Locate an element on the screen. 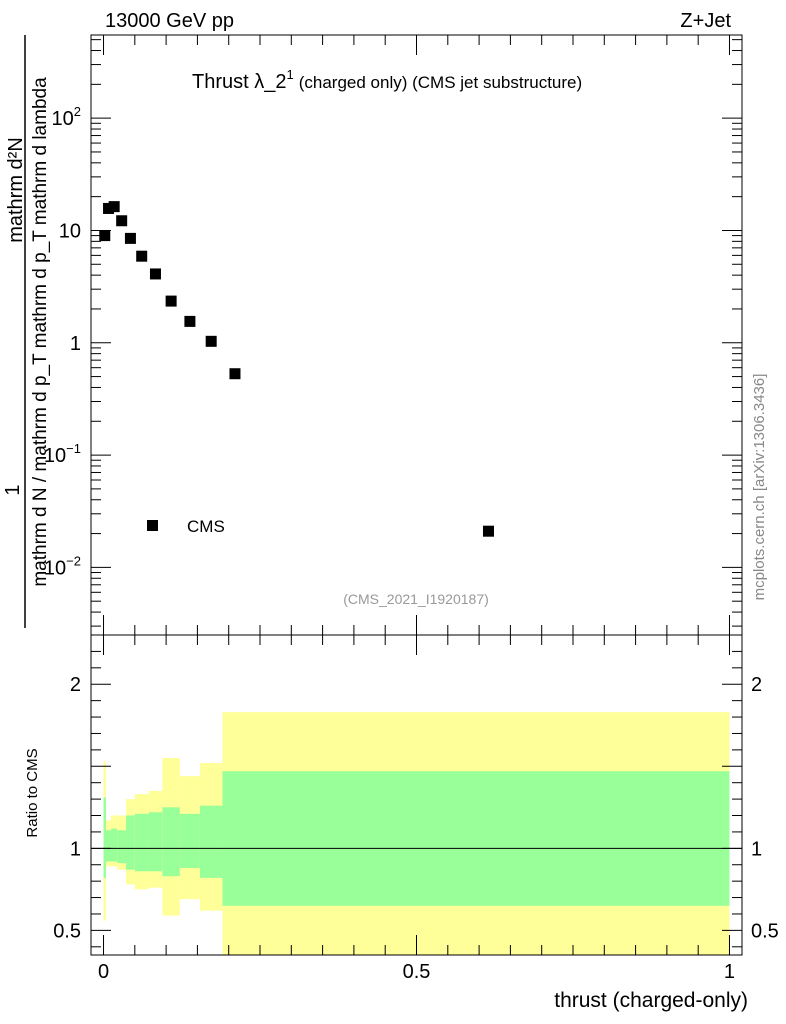 The height and width of the screenshot is (1024, 786). ratio-y-axis-label: Ratio to CMS is located at coordinates (32, 792).